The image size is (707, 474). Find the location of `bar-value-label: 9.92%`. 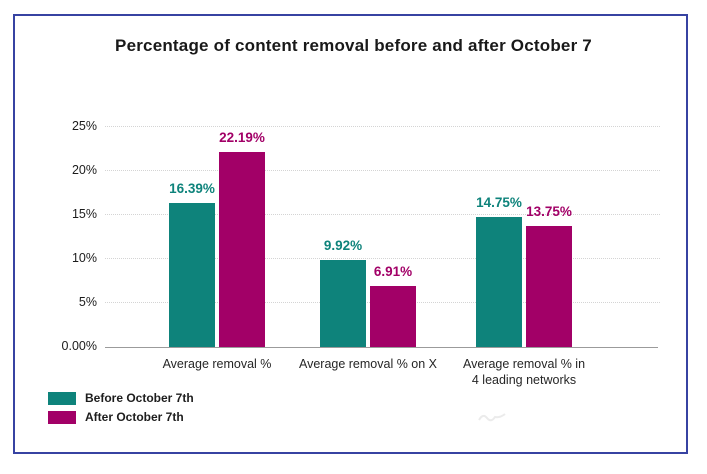

bar-value-label: 9.92% is located at coordinates (343, 245).